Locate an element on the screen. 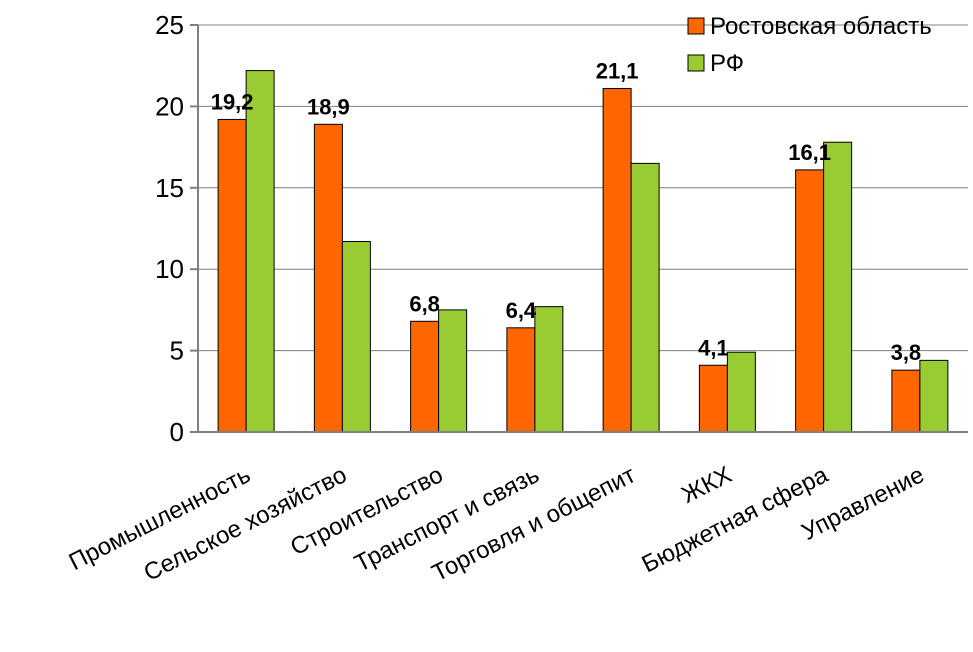  data-label: 6,8 is located at coordinates (424, 303).